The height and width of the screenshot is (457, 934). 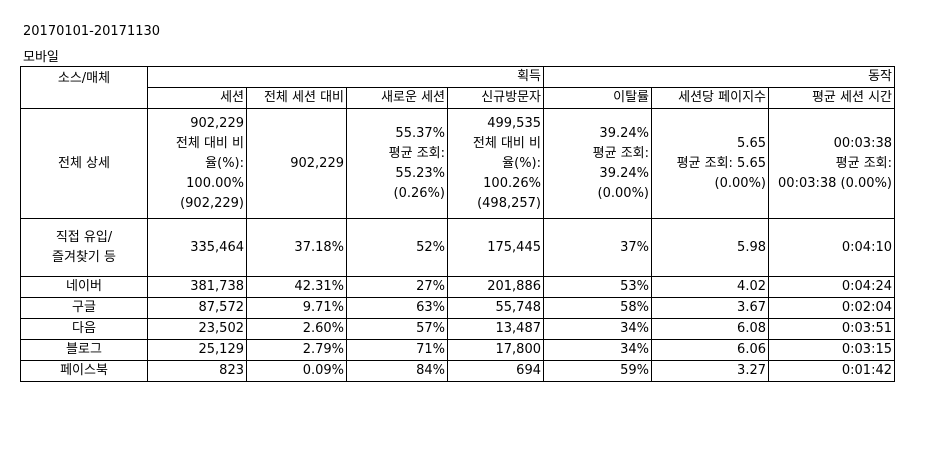 What do you see at coordinates (84, 163) in the screenshot?
I see `total-label: 전체 상세` at bounding box center [84, 163].